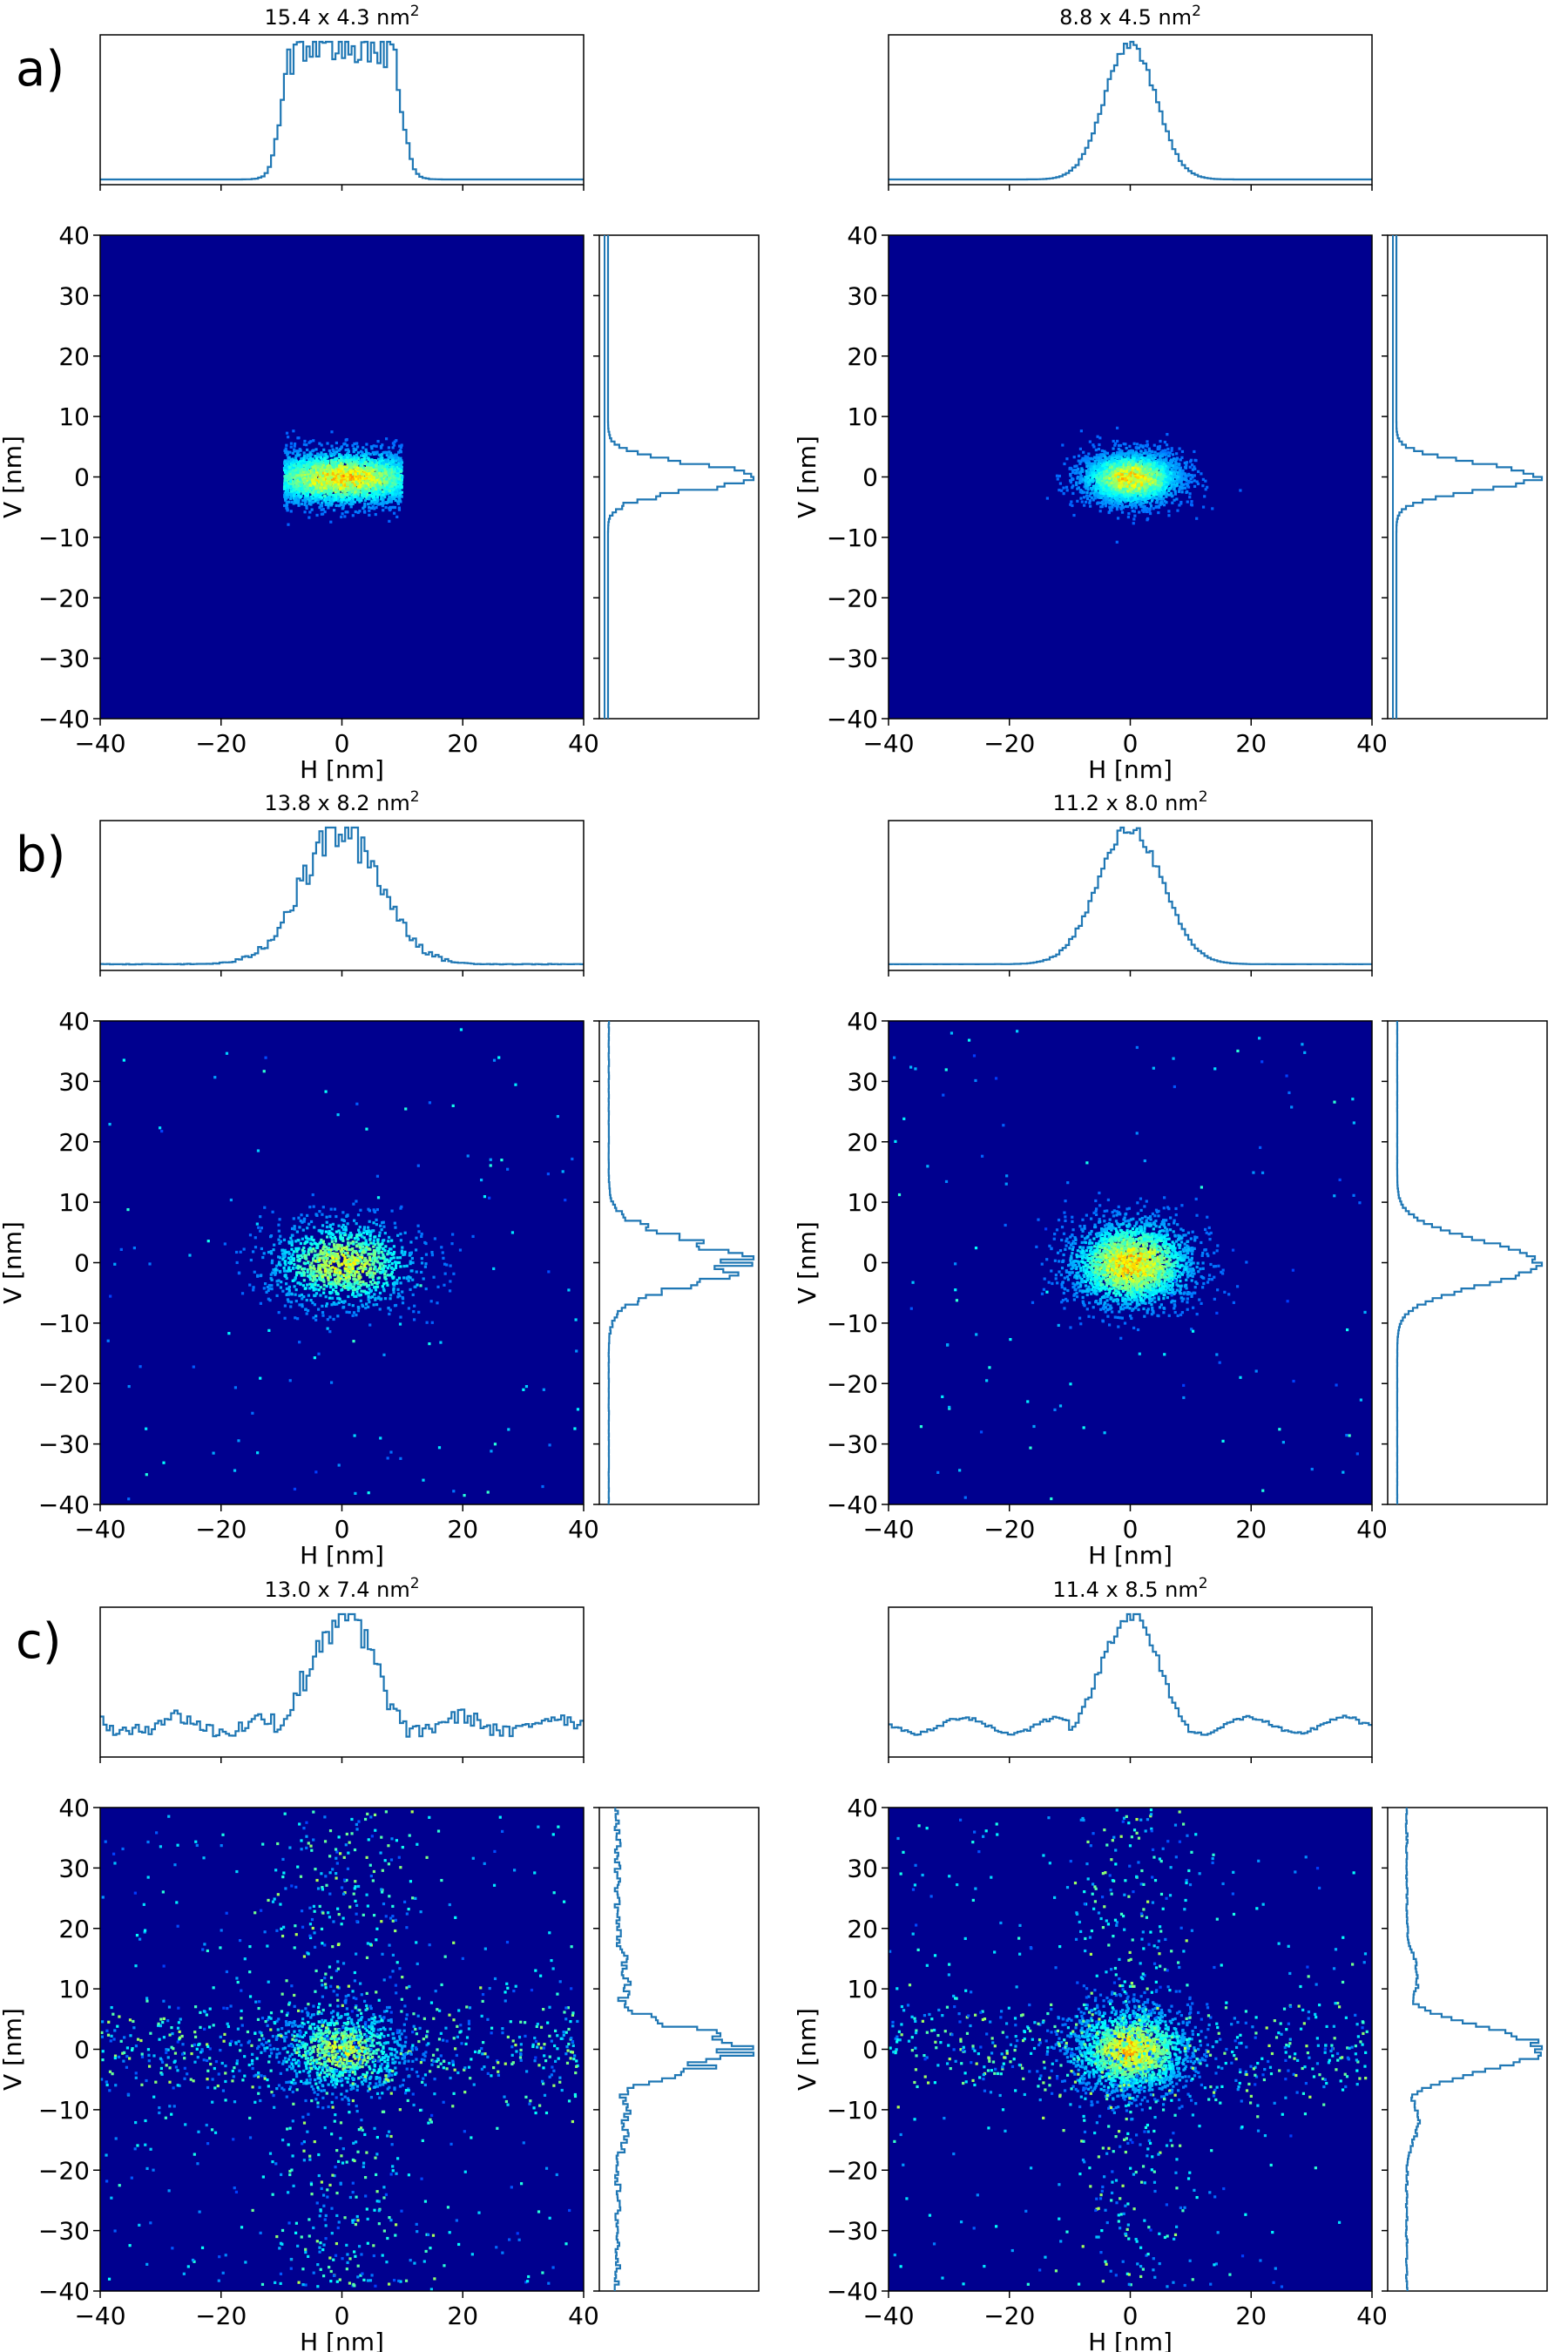 Image resolution: width=1568 pixels, height=2352 pixels. Describe the element at coordinates (462, 743) in the screenshot. I see `x-tick-label: 20` at that location.